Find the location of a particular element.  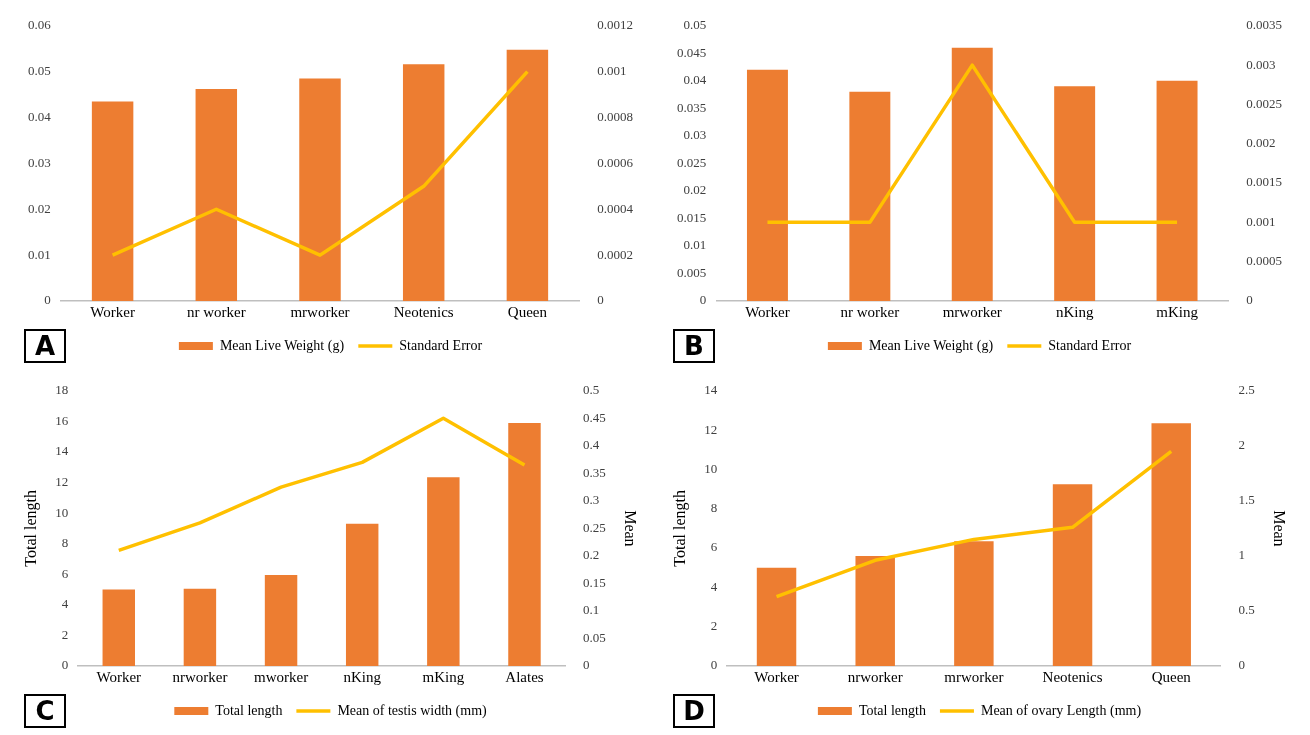

y2-tick-label: 0.001 is located at coordinates (1261, 221).